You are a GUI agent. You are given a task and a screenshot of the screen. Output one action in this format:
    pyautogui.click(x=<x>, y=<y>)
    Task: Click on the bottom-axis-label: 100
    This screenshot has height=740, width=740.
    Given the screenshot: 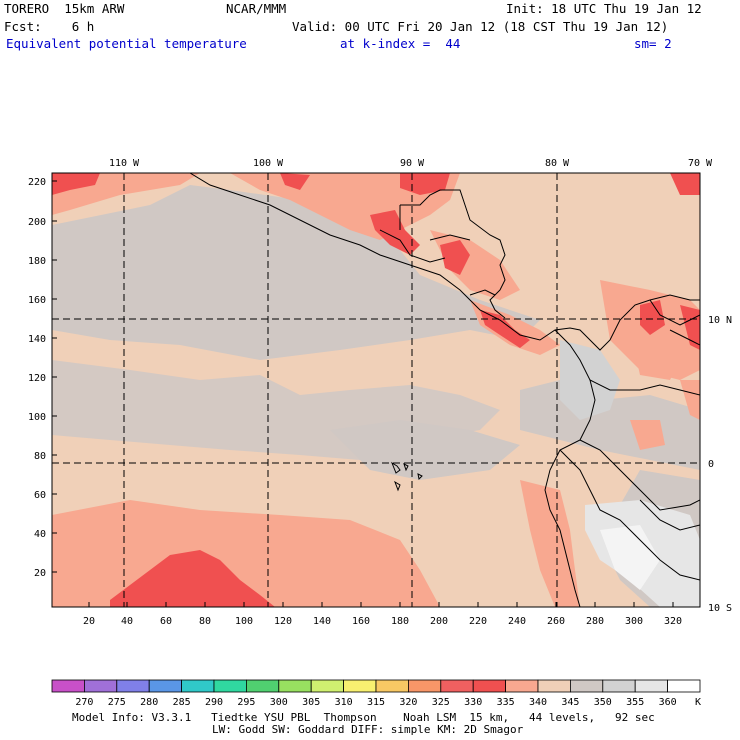 What is the action you would take?
    pyautogui.click(x=244, y=621)
    